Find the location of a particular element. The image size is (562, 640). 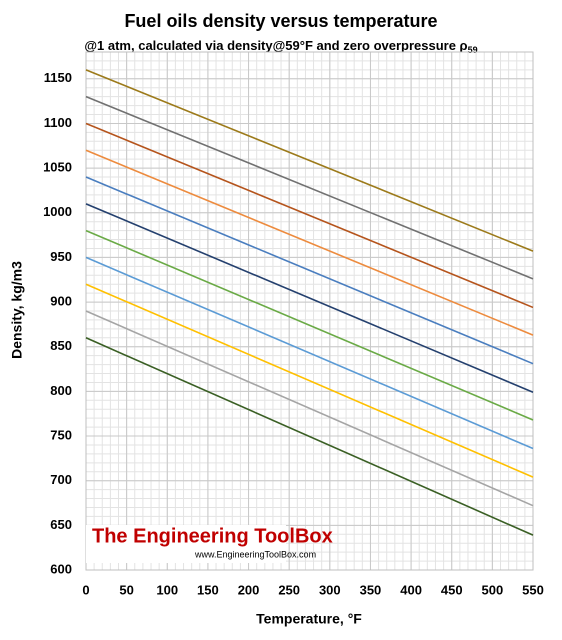

x-tick-label: 300 is located at coordinates (330, 589).